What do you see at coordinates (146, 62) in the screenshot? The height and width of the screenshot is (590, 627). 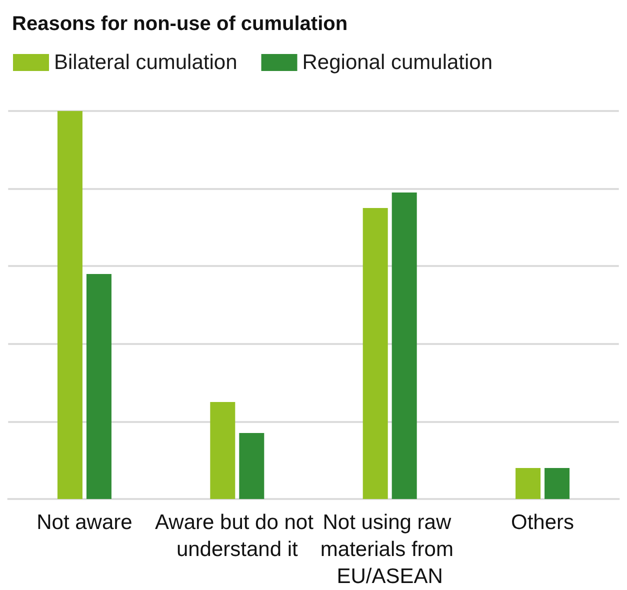 I see `legend-label: Bilateral cumulation` at bounding box center [146, 62].